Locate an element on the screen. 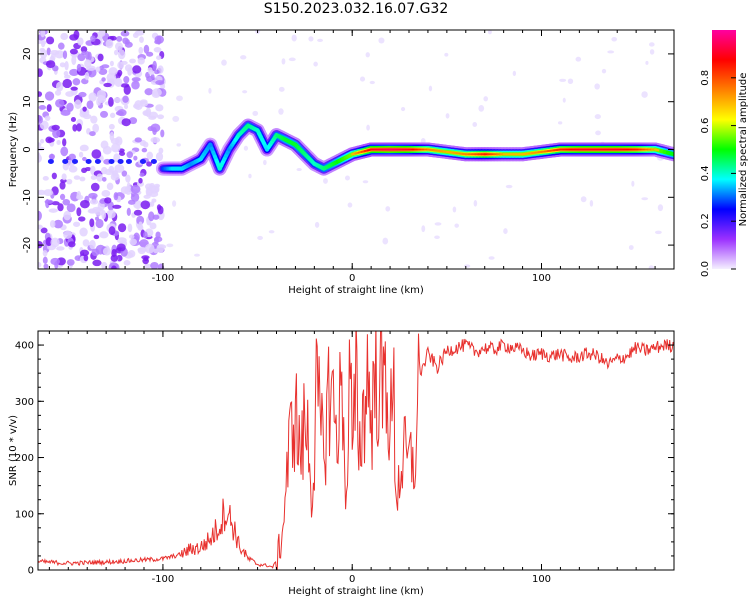  ridge-clump is located at coordinates (142, 161).